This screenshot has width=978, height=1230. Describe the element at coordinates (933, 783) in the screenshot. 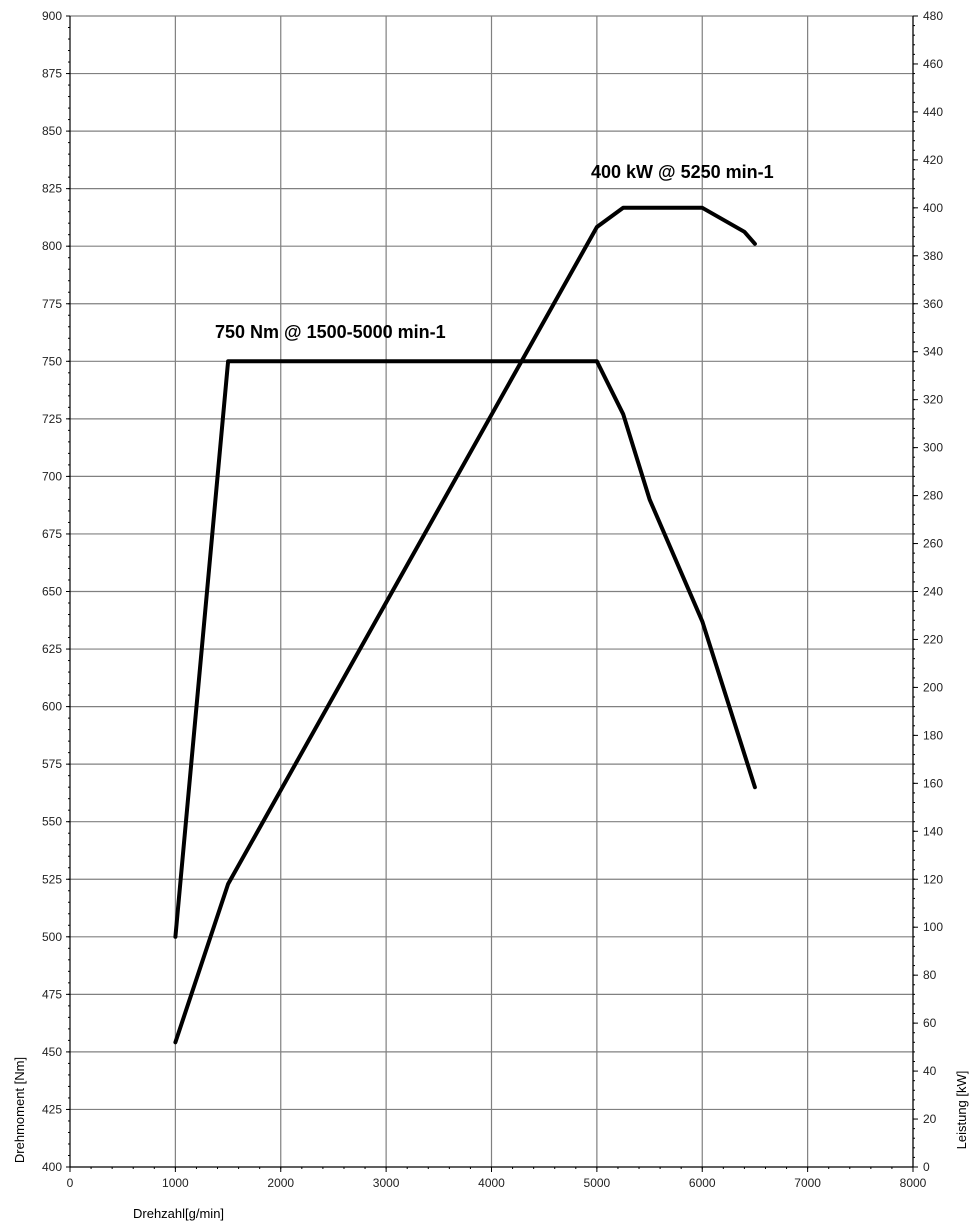

I see `y-right-tick-label: 160` at that location.